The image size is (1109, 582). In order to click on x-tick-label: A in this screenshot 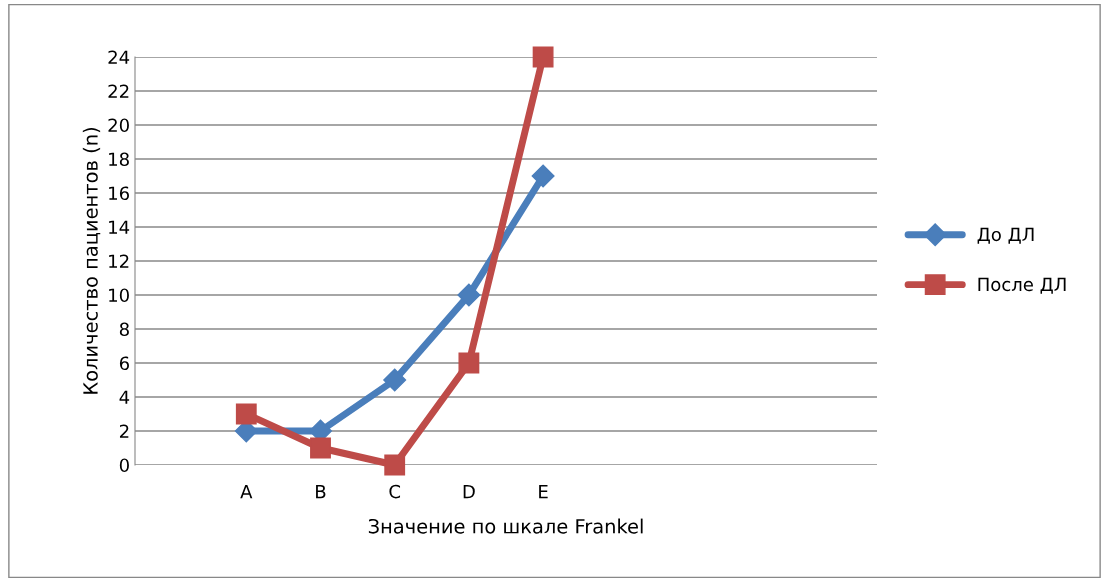, I will do `click(246, 492)`.